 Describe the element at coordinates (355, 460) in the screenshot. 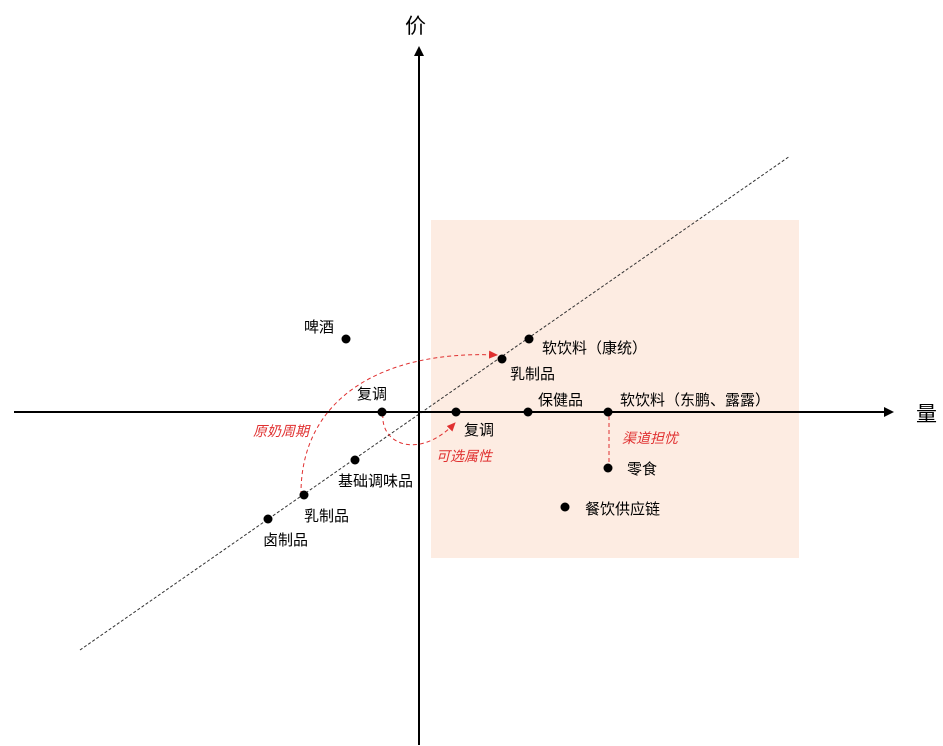

I see `point-basic-seasoning` at that location.